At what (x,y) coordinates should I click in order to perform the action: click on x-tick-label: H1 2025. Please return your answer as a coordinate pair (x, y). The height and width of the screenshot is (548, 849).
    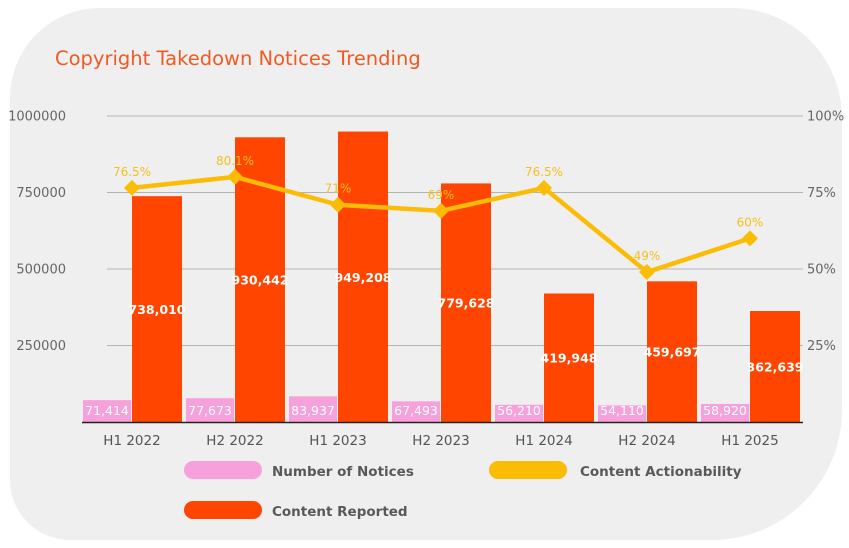
    Looking at the image, I should click on (749, 441).